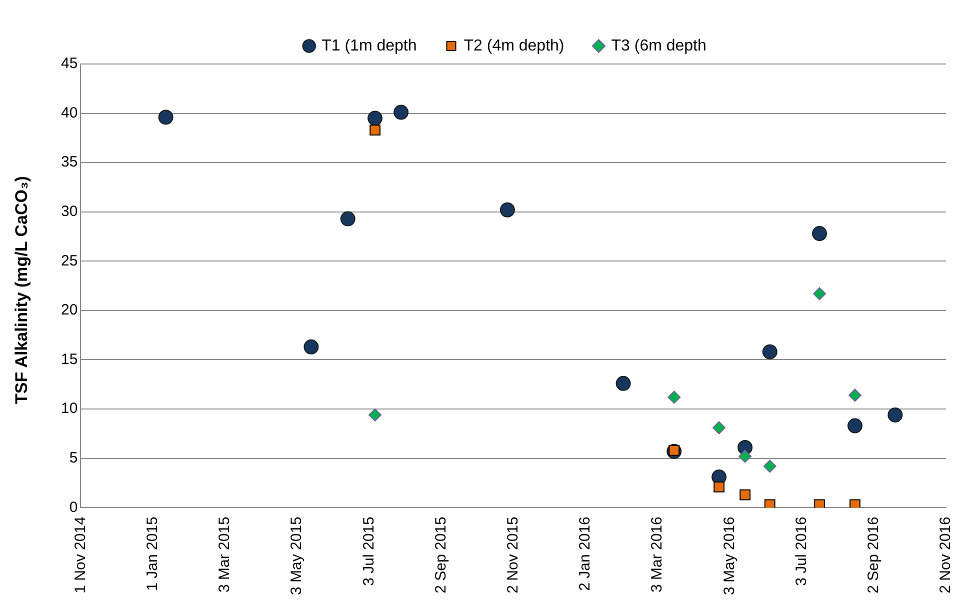 This screenshot has height=602, width=967. I want to click on y-tick-label: 40, so click(69, 113).